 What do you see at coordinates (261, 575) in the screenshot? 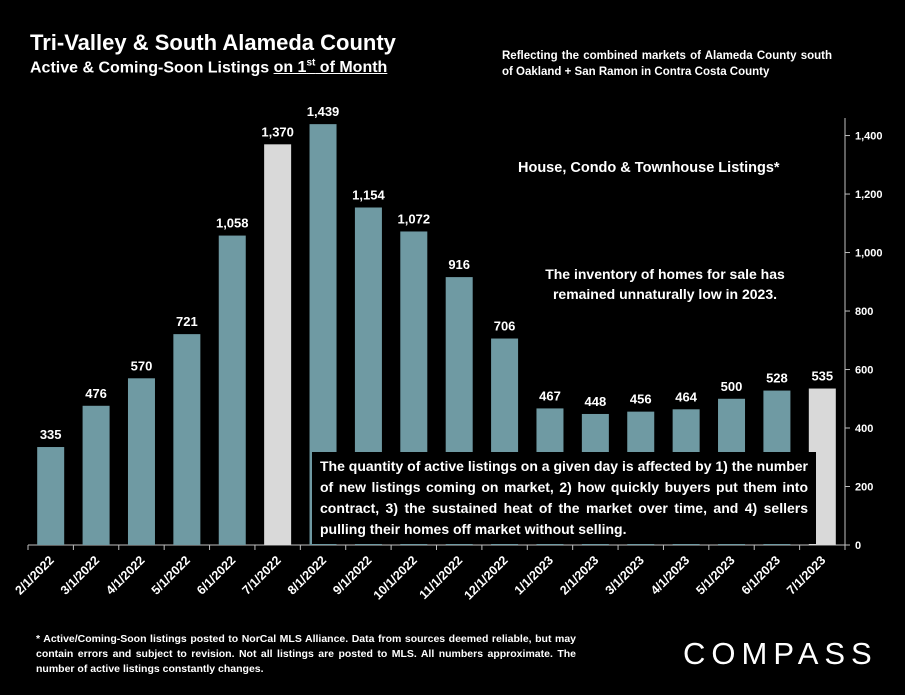
I see `x-tick-label: 7/1/2022` at bounding box center [261, 575].